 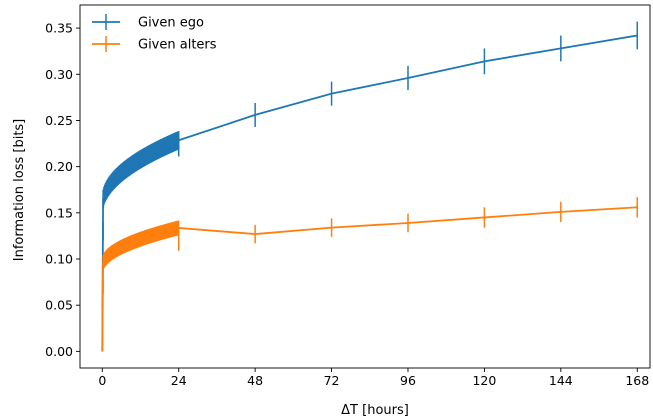 What do you see at coordinates (59, 212) in the screenshot?
I see `y-tick-label: 0.15` at bounding box center [59, 212].